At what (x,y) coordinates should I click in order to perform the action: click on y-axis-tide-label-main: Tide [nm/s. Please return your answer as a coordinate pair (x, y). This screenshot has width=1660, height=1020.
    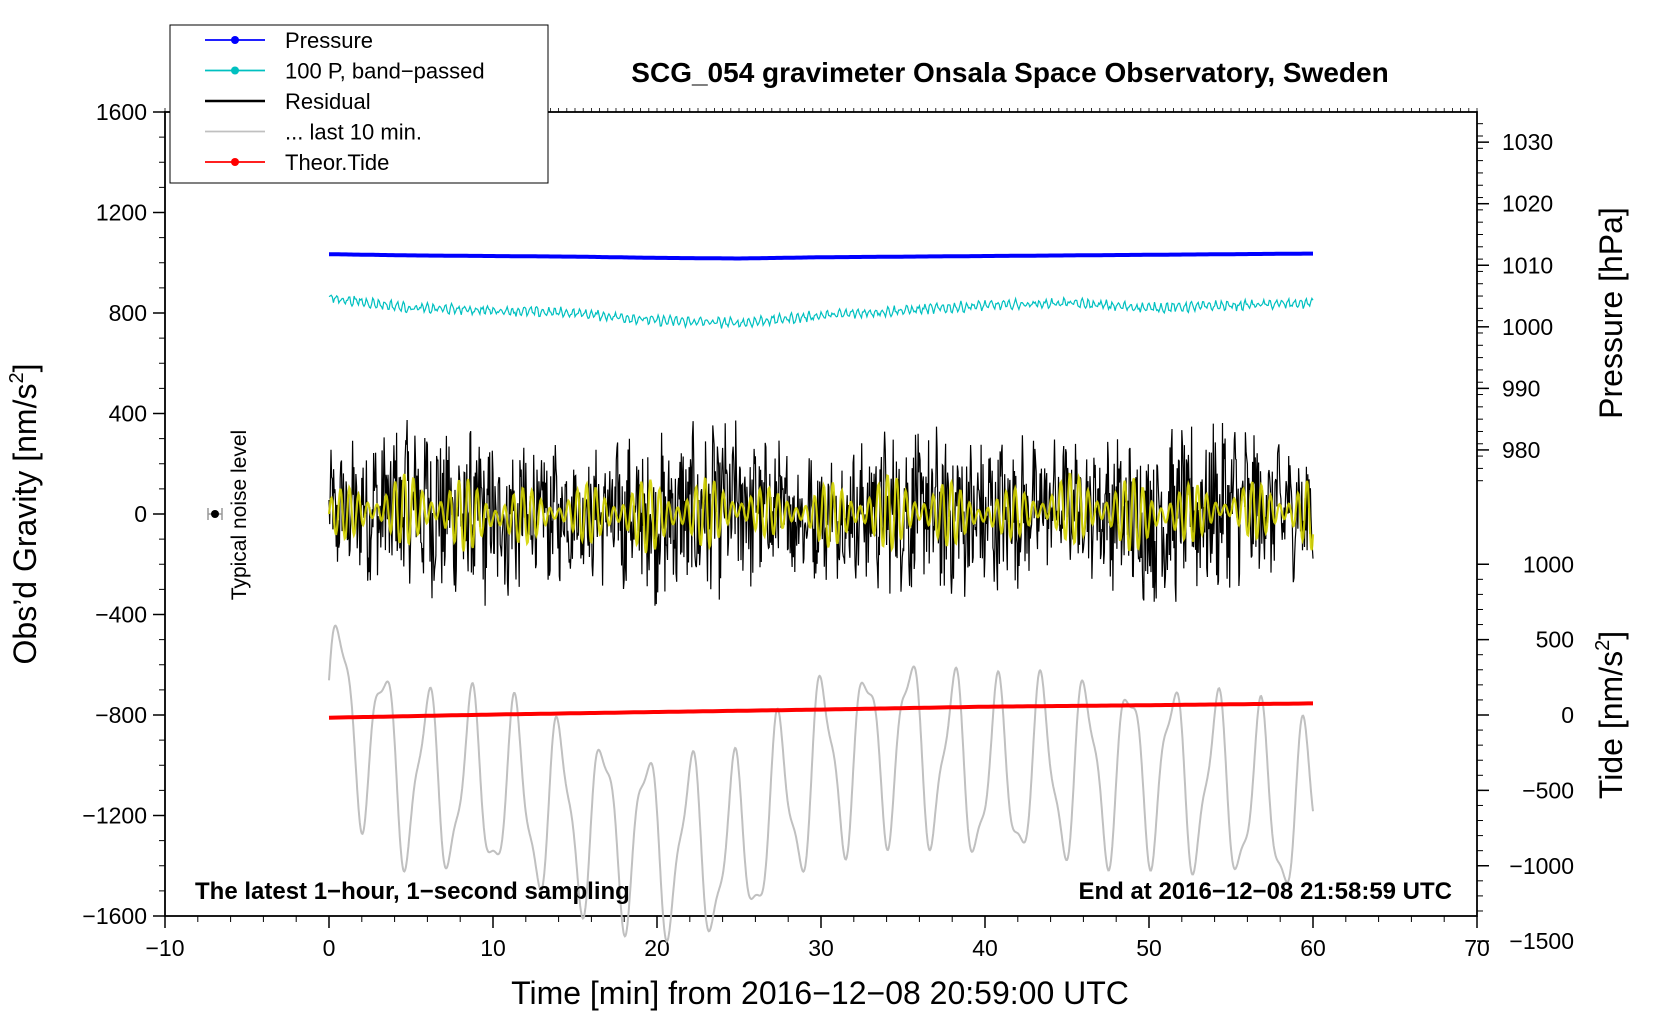
    Looking at the image, I should click on (1611, 725).